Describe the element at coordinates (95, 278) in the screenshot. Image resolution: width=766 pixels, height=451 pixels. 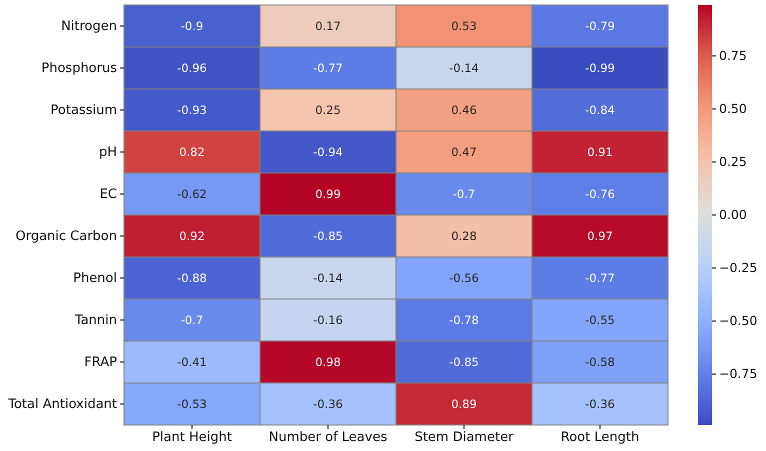
I see `y-tick-label: Phenol` at that location.